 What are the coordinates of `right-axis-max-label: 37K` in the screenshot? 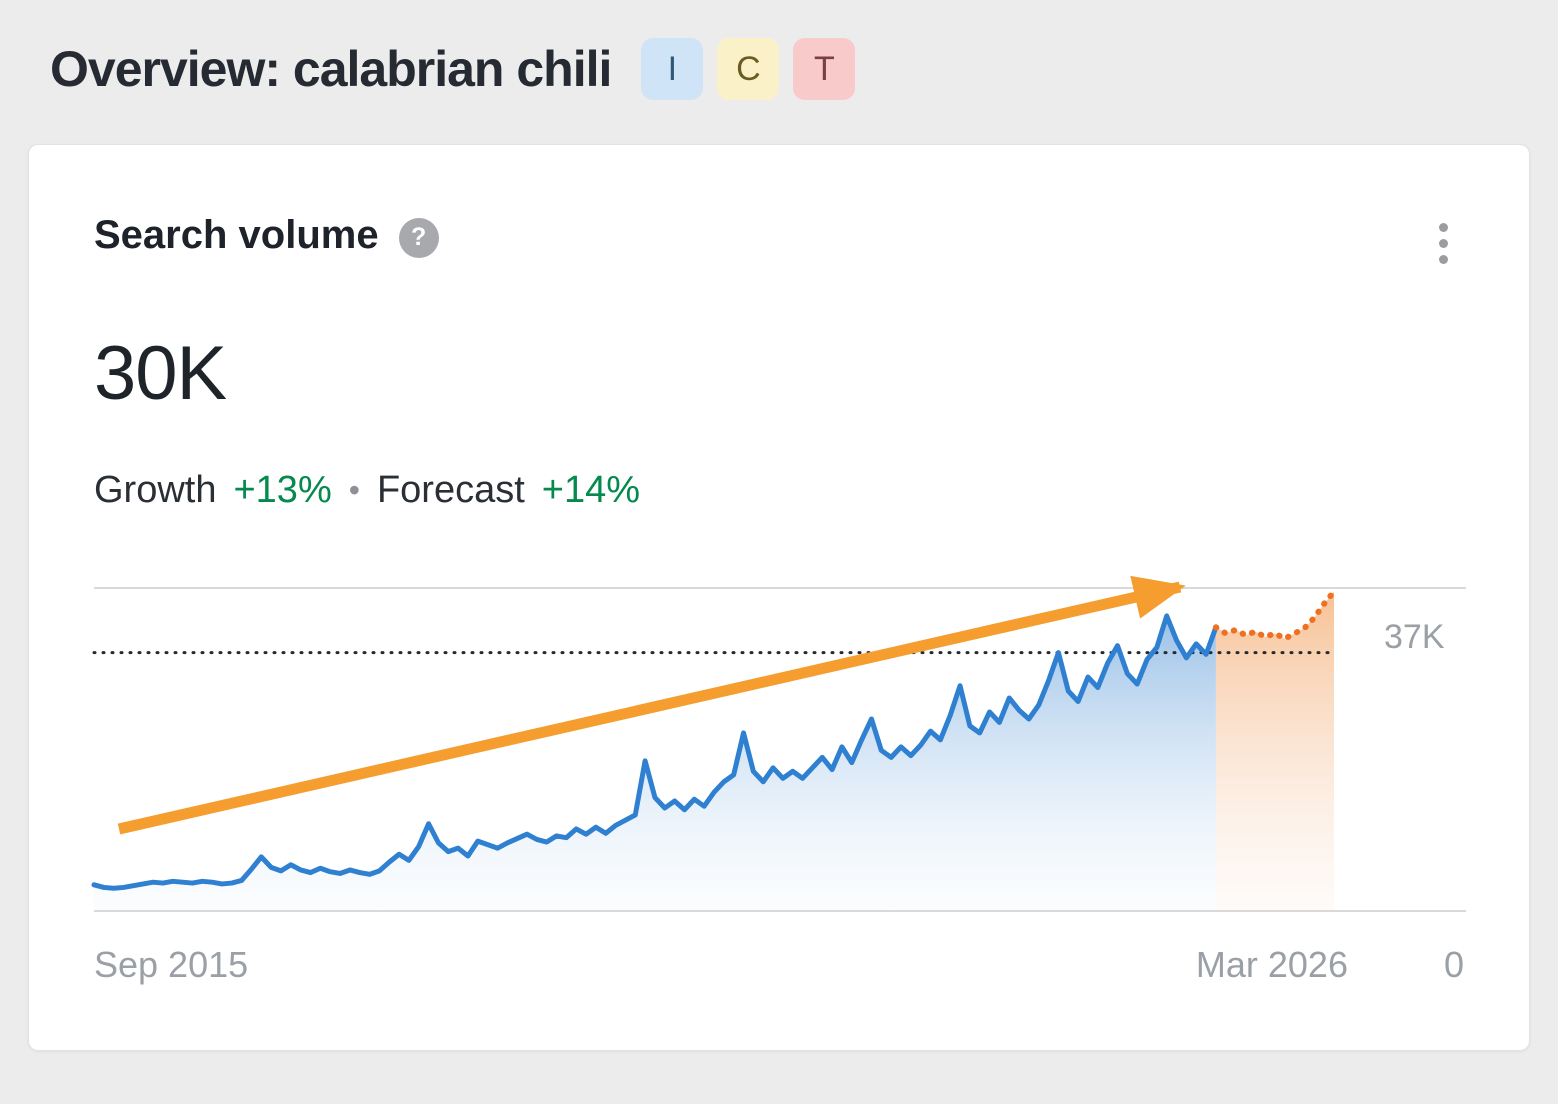 It's located at (1414, 637).